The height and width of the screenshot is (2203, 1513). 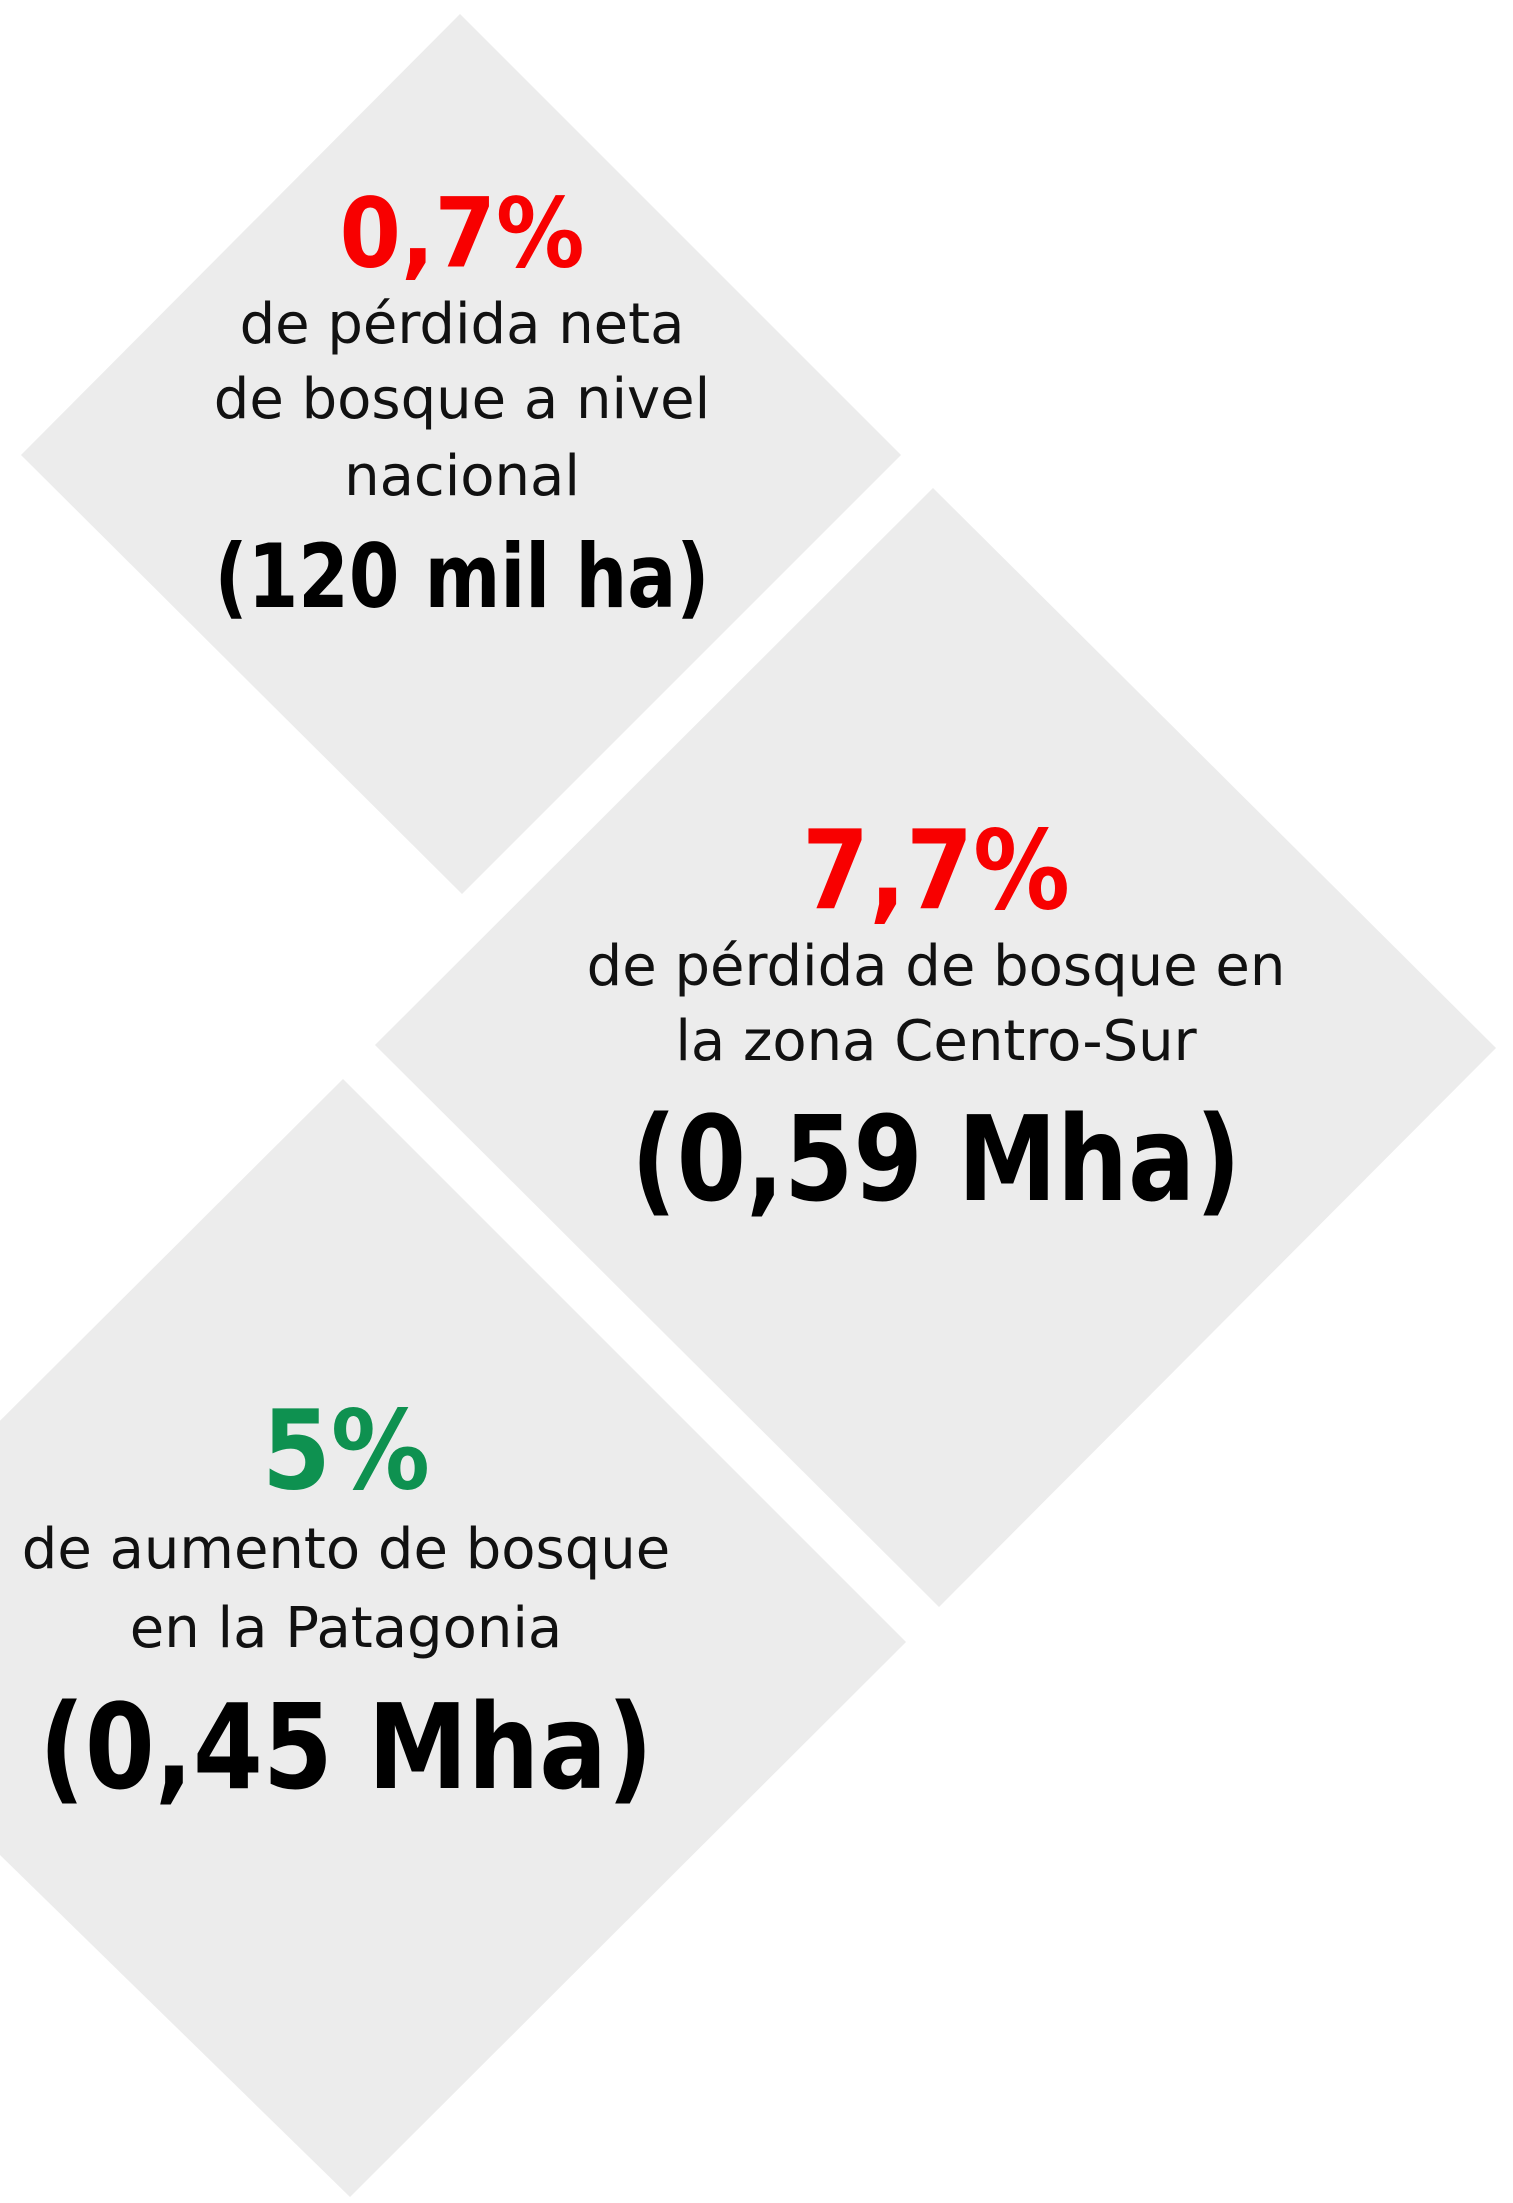 What do you see at coordinates (936, 870) in the screenshot?
I see `card-value: 7,7%` at bounding box center [936, 870].